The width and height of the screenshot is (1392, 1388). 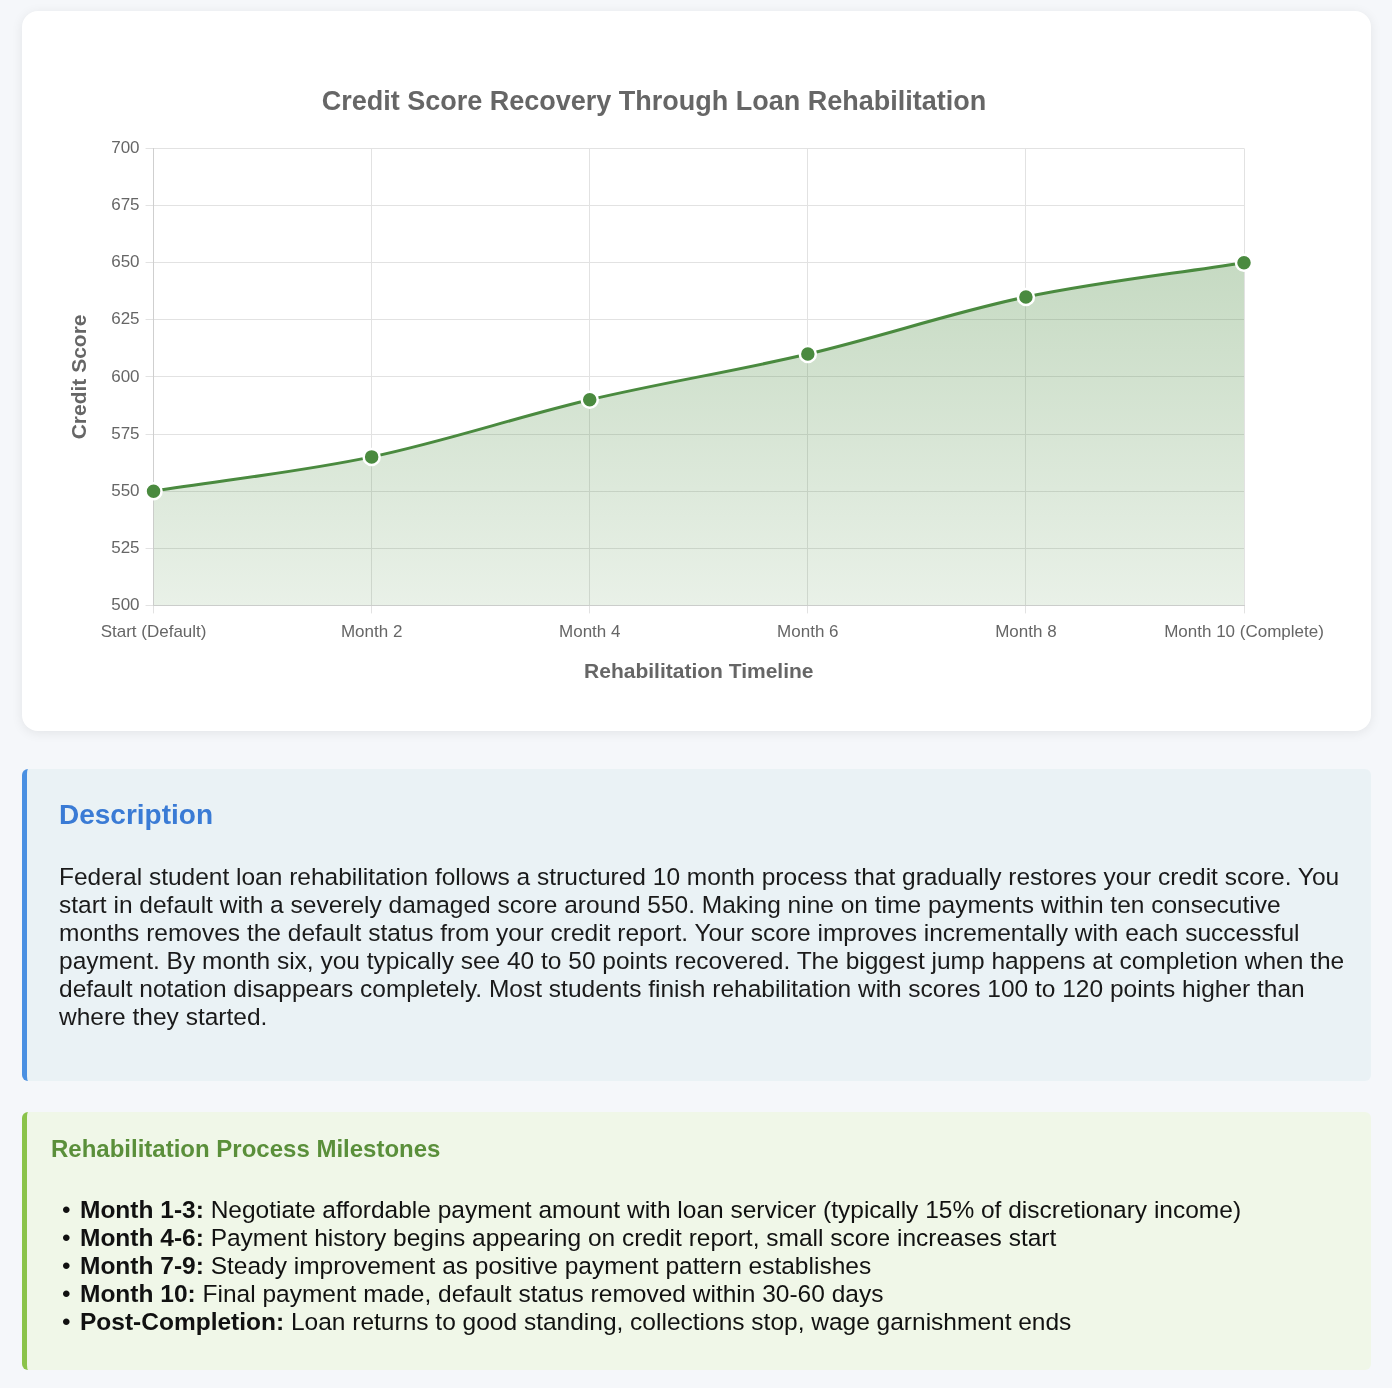 What do you see at coordinates (125, 148) in the screenshot?
I see `y-tick-label: 700` at bounding box center [125, 148].